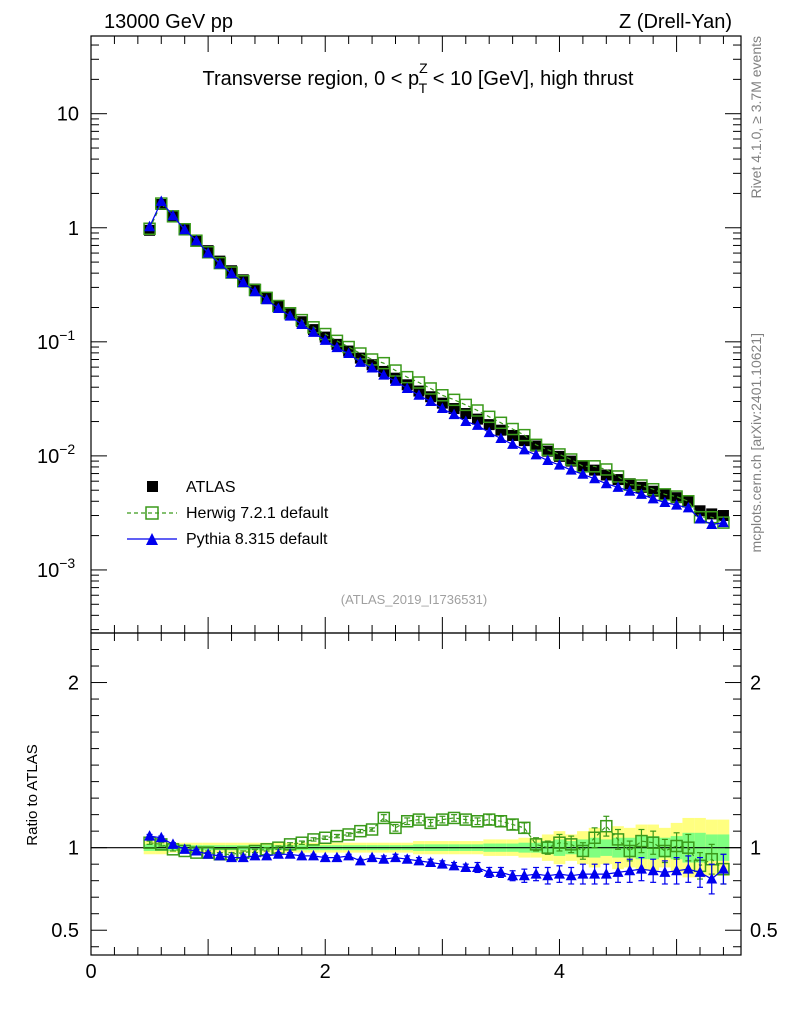  What do you see at coordinates (755, 849) in the screenshot?
I see `ratio-y-tick-label-right: 1` at bounding box center [755, 849].